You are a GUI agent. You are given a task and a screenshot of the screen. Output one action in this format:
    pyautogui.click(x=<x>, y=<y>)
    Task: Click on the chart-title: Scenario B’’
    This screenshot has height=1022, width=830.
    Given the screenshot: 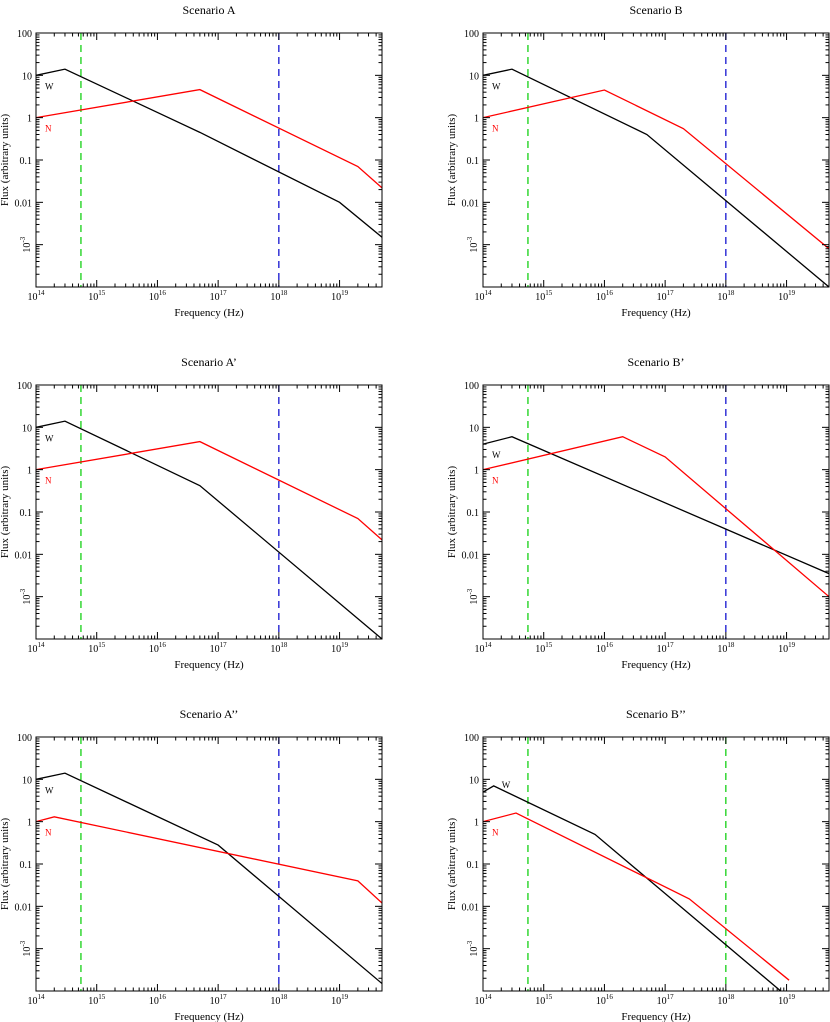 What is the action you would take?
    pyautogui.click(x=656, y=714)
    